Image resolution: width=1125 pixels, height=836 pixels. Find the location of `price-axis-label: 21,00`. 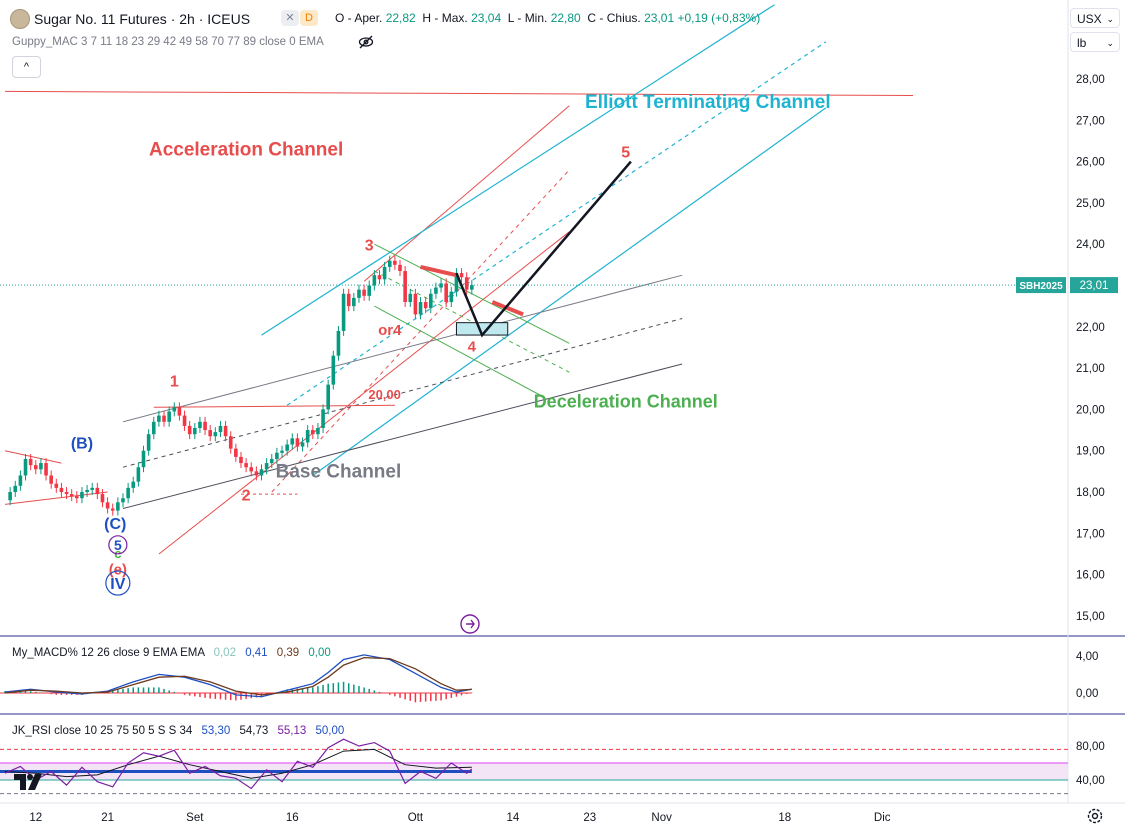

price-axis-label: 21,00 is located at coordinates (1090, 369).